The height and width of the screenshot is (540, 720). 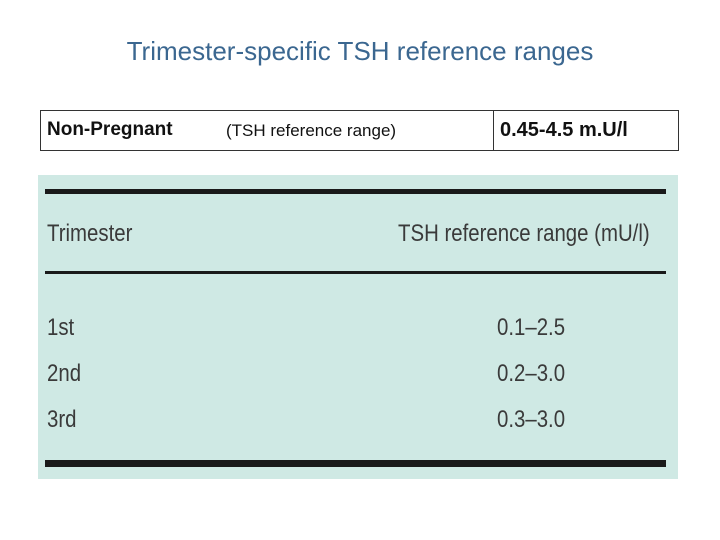 What do you see at coordinates (64, 373) in the screenshot?
I see `table-cell: 2nd` at bounding box center [64, 373].